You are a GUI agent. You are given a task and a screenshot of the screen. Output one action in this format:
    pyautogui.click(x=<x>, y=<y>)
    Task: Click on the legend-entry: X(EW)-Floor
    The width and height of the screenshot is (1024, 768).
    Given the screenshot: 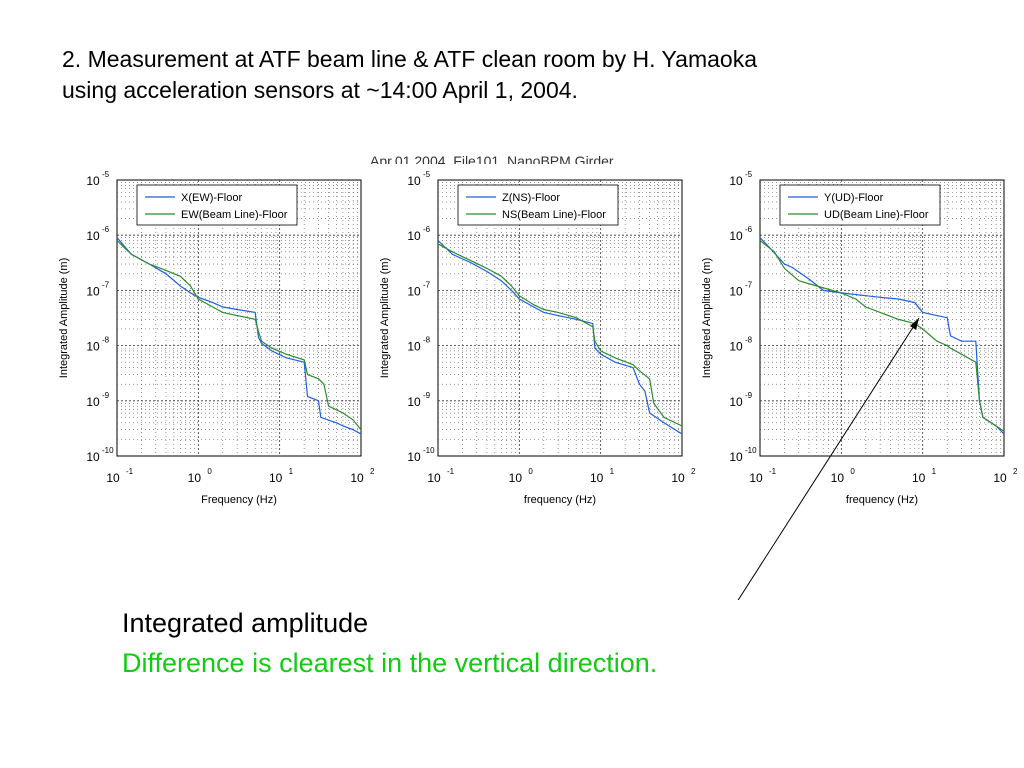 What is the action you would take?
    pyautogui.click(x=211, y=198)
    